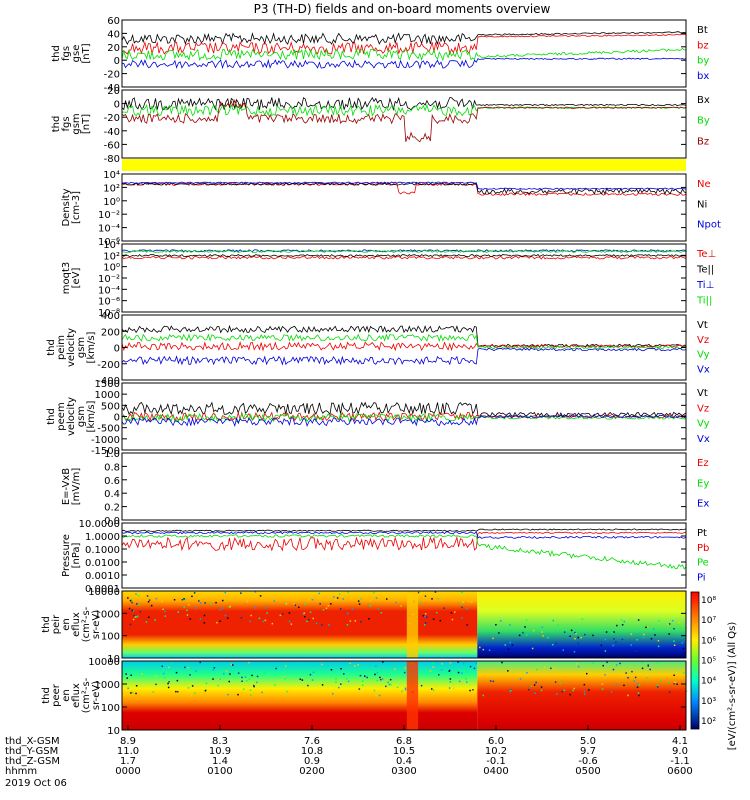 Image resolution: width=750 pixels, height=800 pixels. What do you see at coordinates (110, 708) in the screenshot?
I see `y-tick-label: 100` at bounding box center [110, 708].